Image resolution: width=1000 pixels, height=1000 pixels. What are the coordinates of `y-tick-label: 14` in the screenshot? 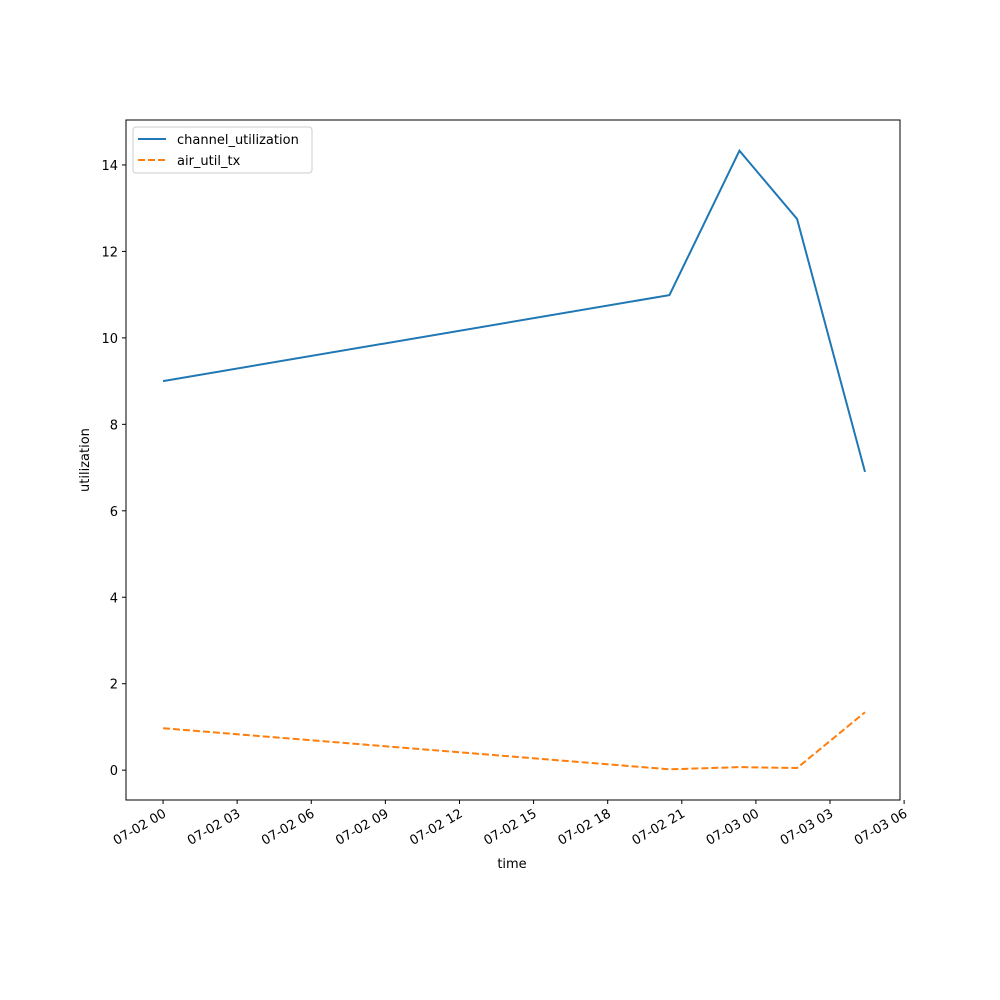 It's located at (109, 166).